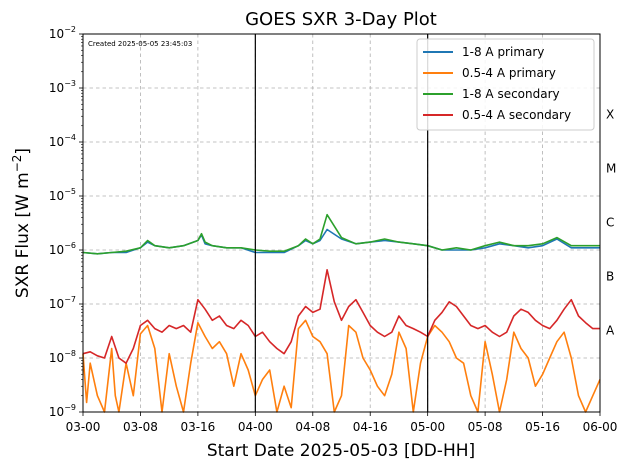 This screenshot has height=473, width=630. Describe the element at coordinates (140, 427) in the screenshot. I see `x-tick-label: 03-08` at that location.